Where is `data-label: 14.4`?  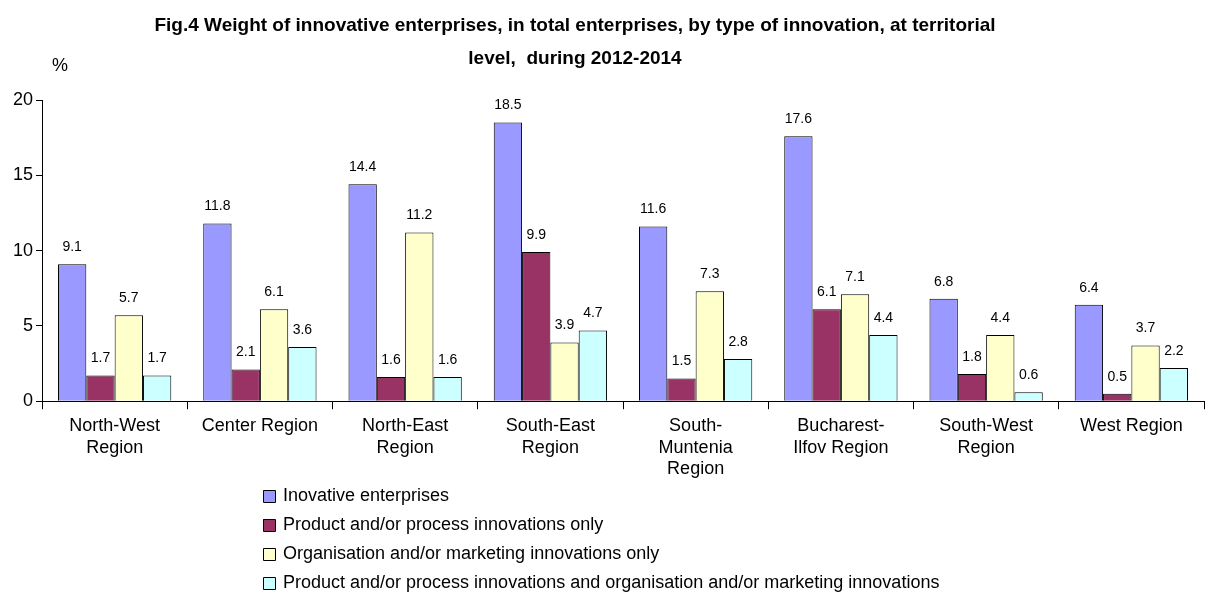 data-label: 14.4 is located at coordinates (363, 166).